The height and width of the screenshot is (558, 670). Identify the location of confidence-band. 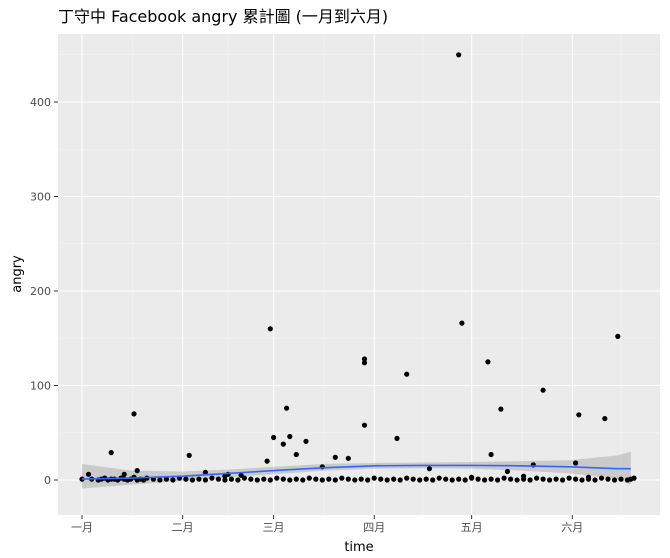
(356, 470).